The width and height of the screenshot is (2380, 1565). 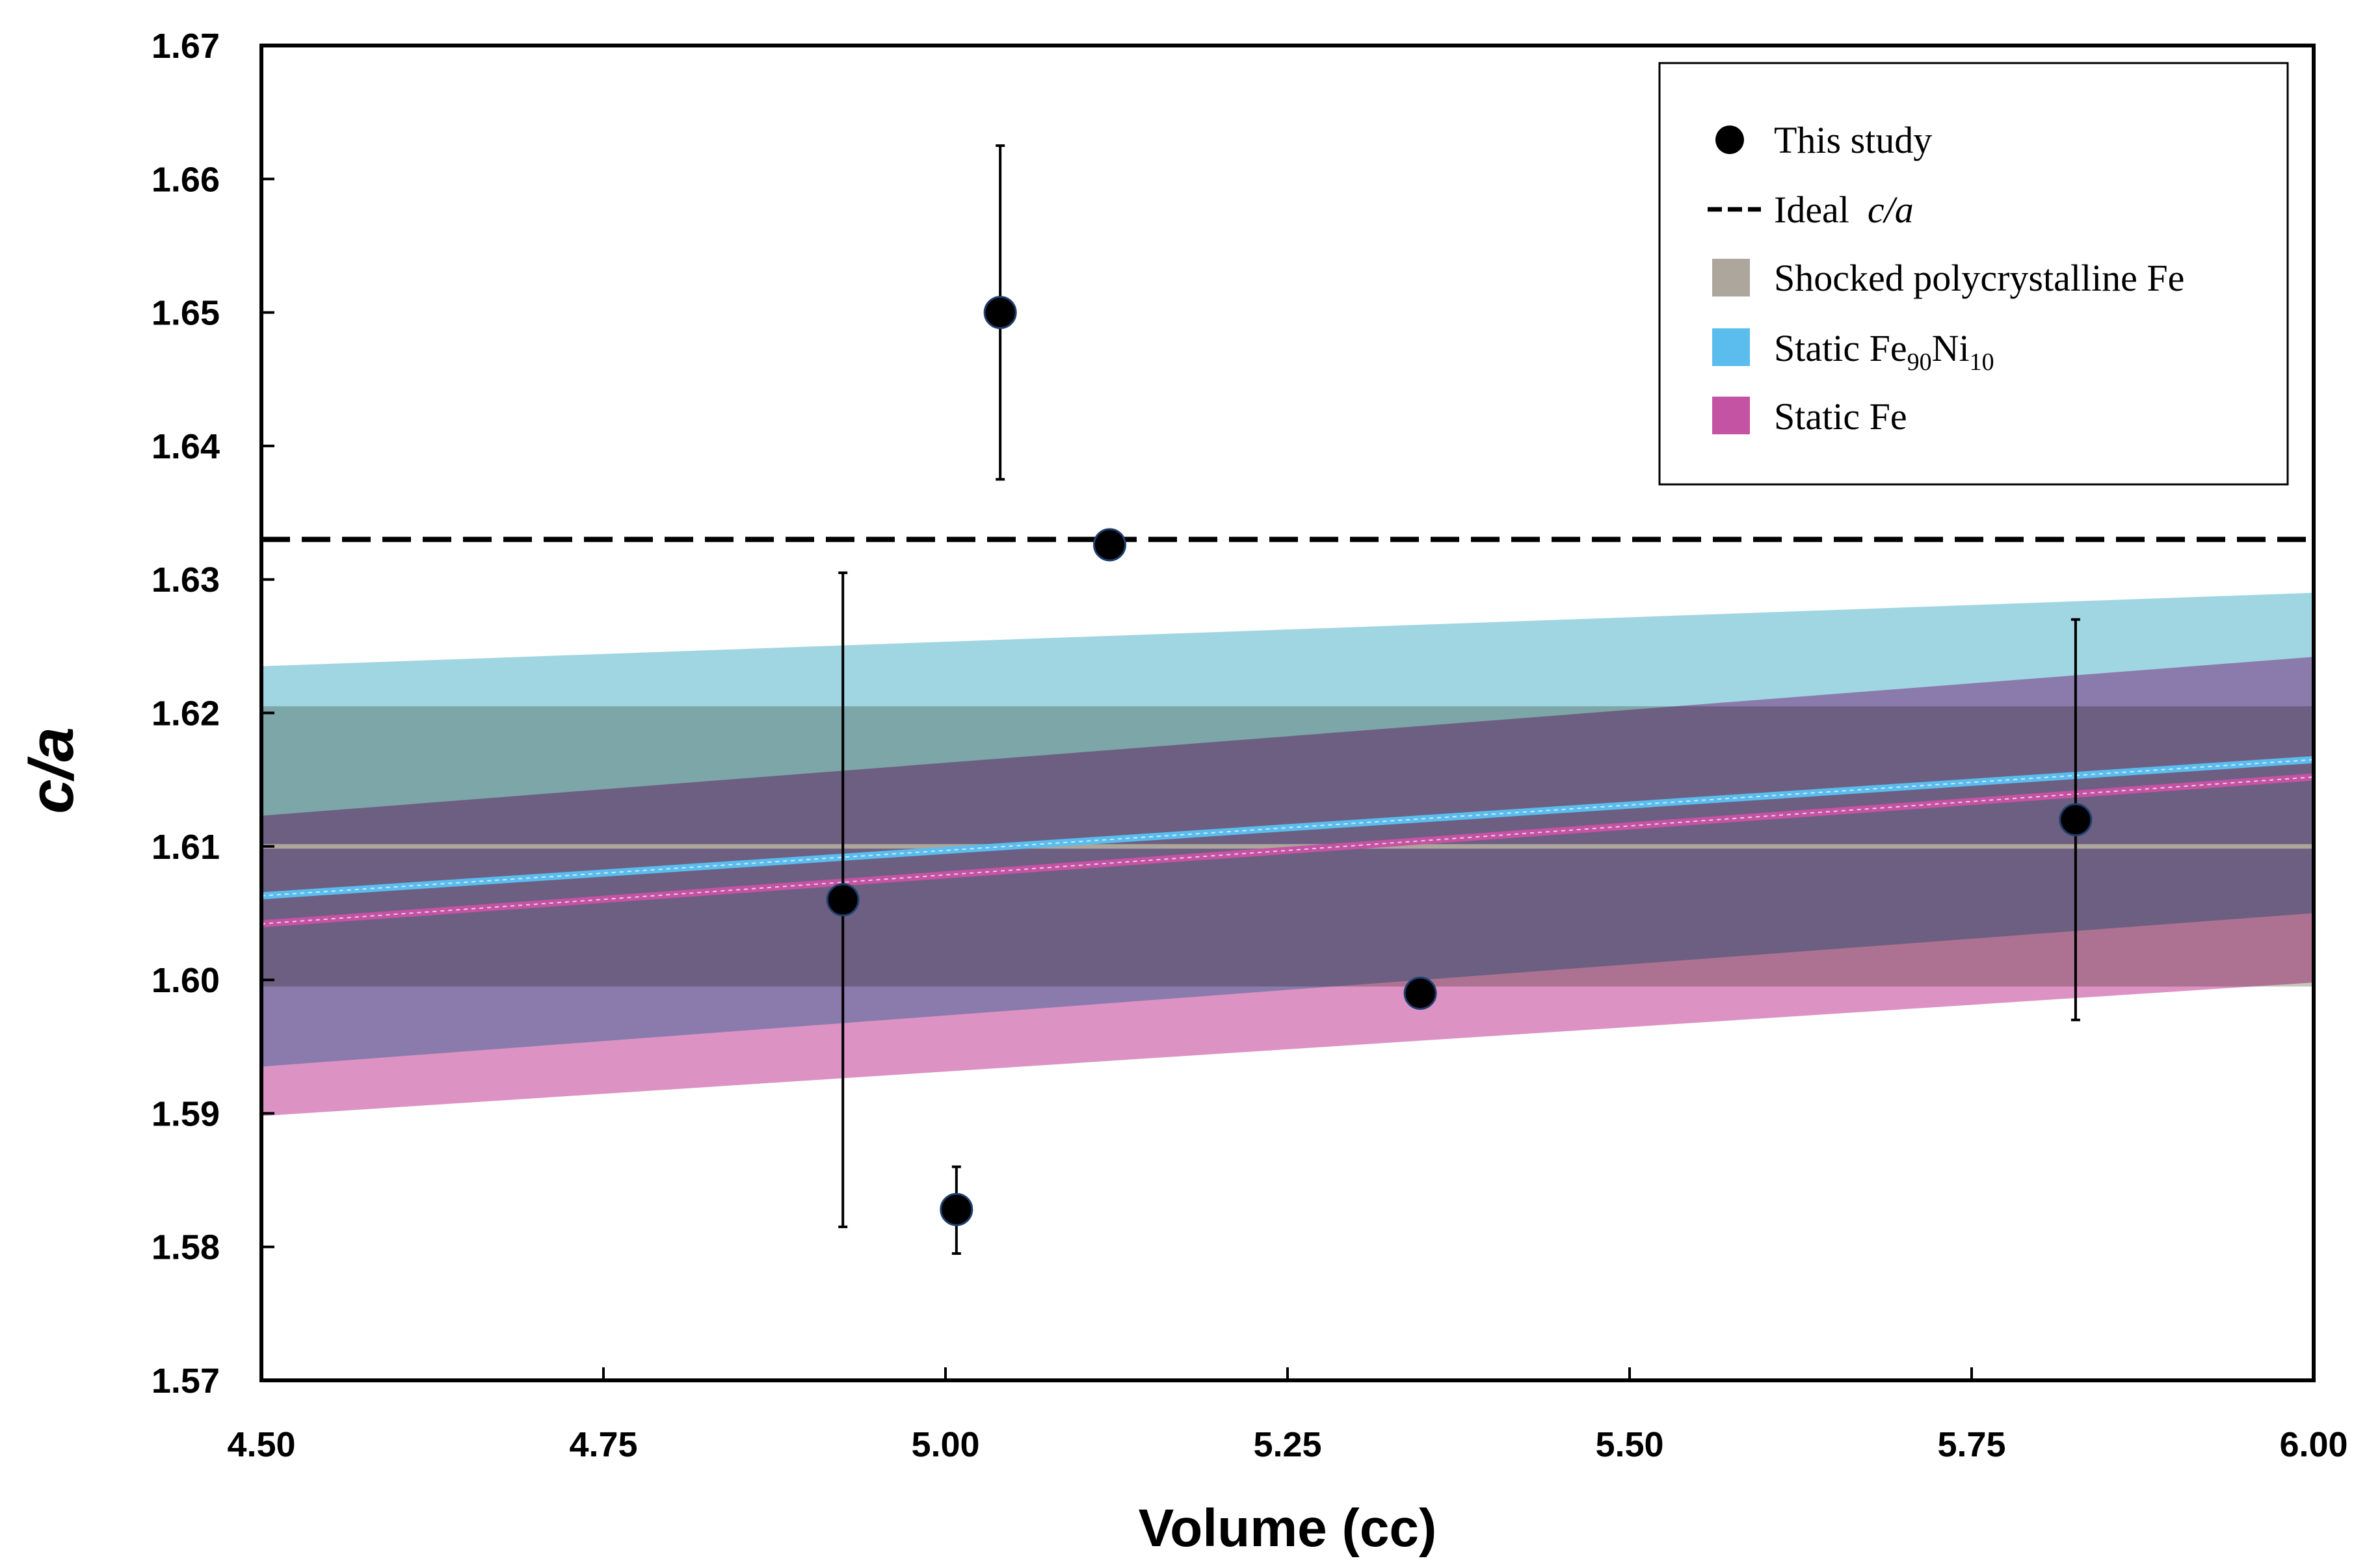 I want to click on y-tick-label-7: 1.64, so click(x=186, y=446).